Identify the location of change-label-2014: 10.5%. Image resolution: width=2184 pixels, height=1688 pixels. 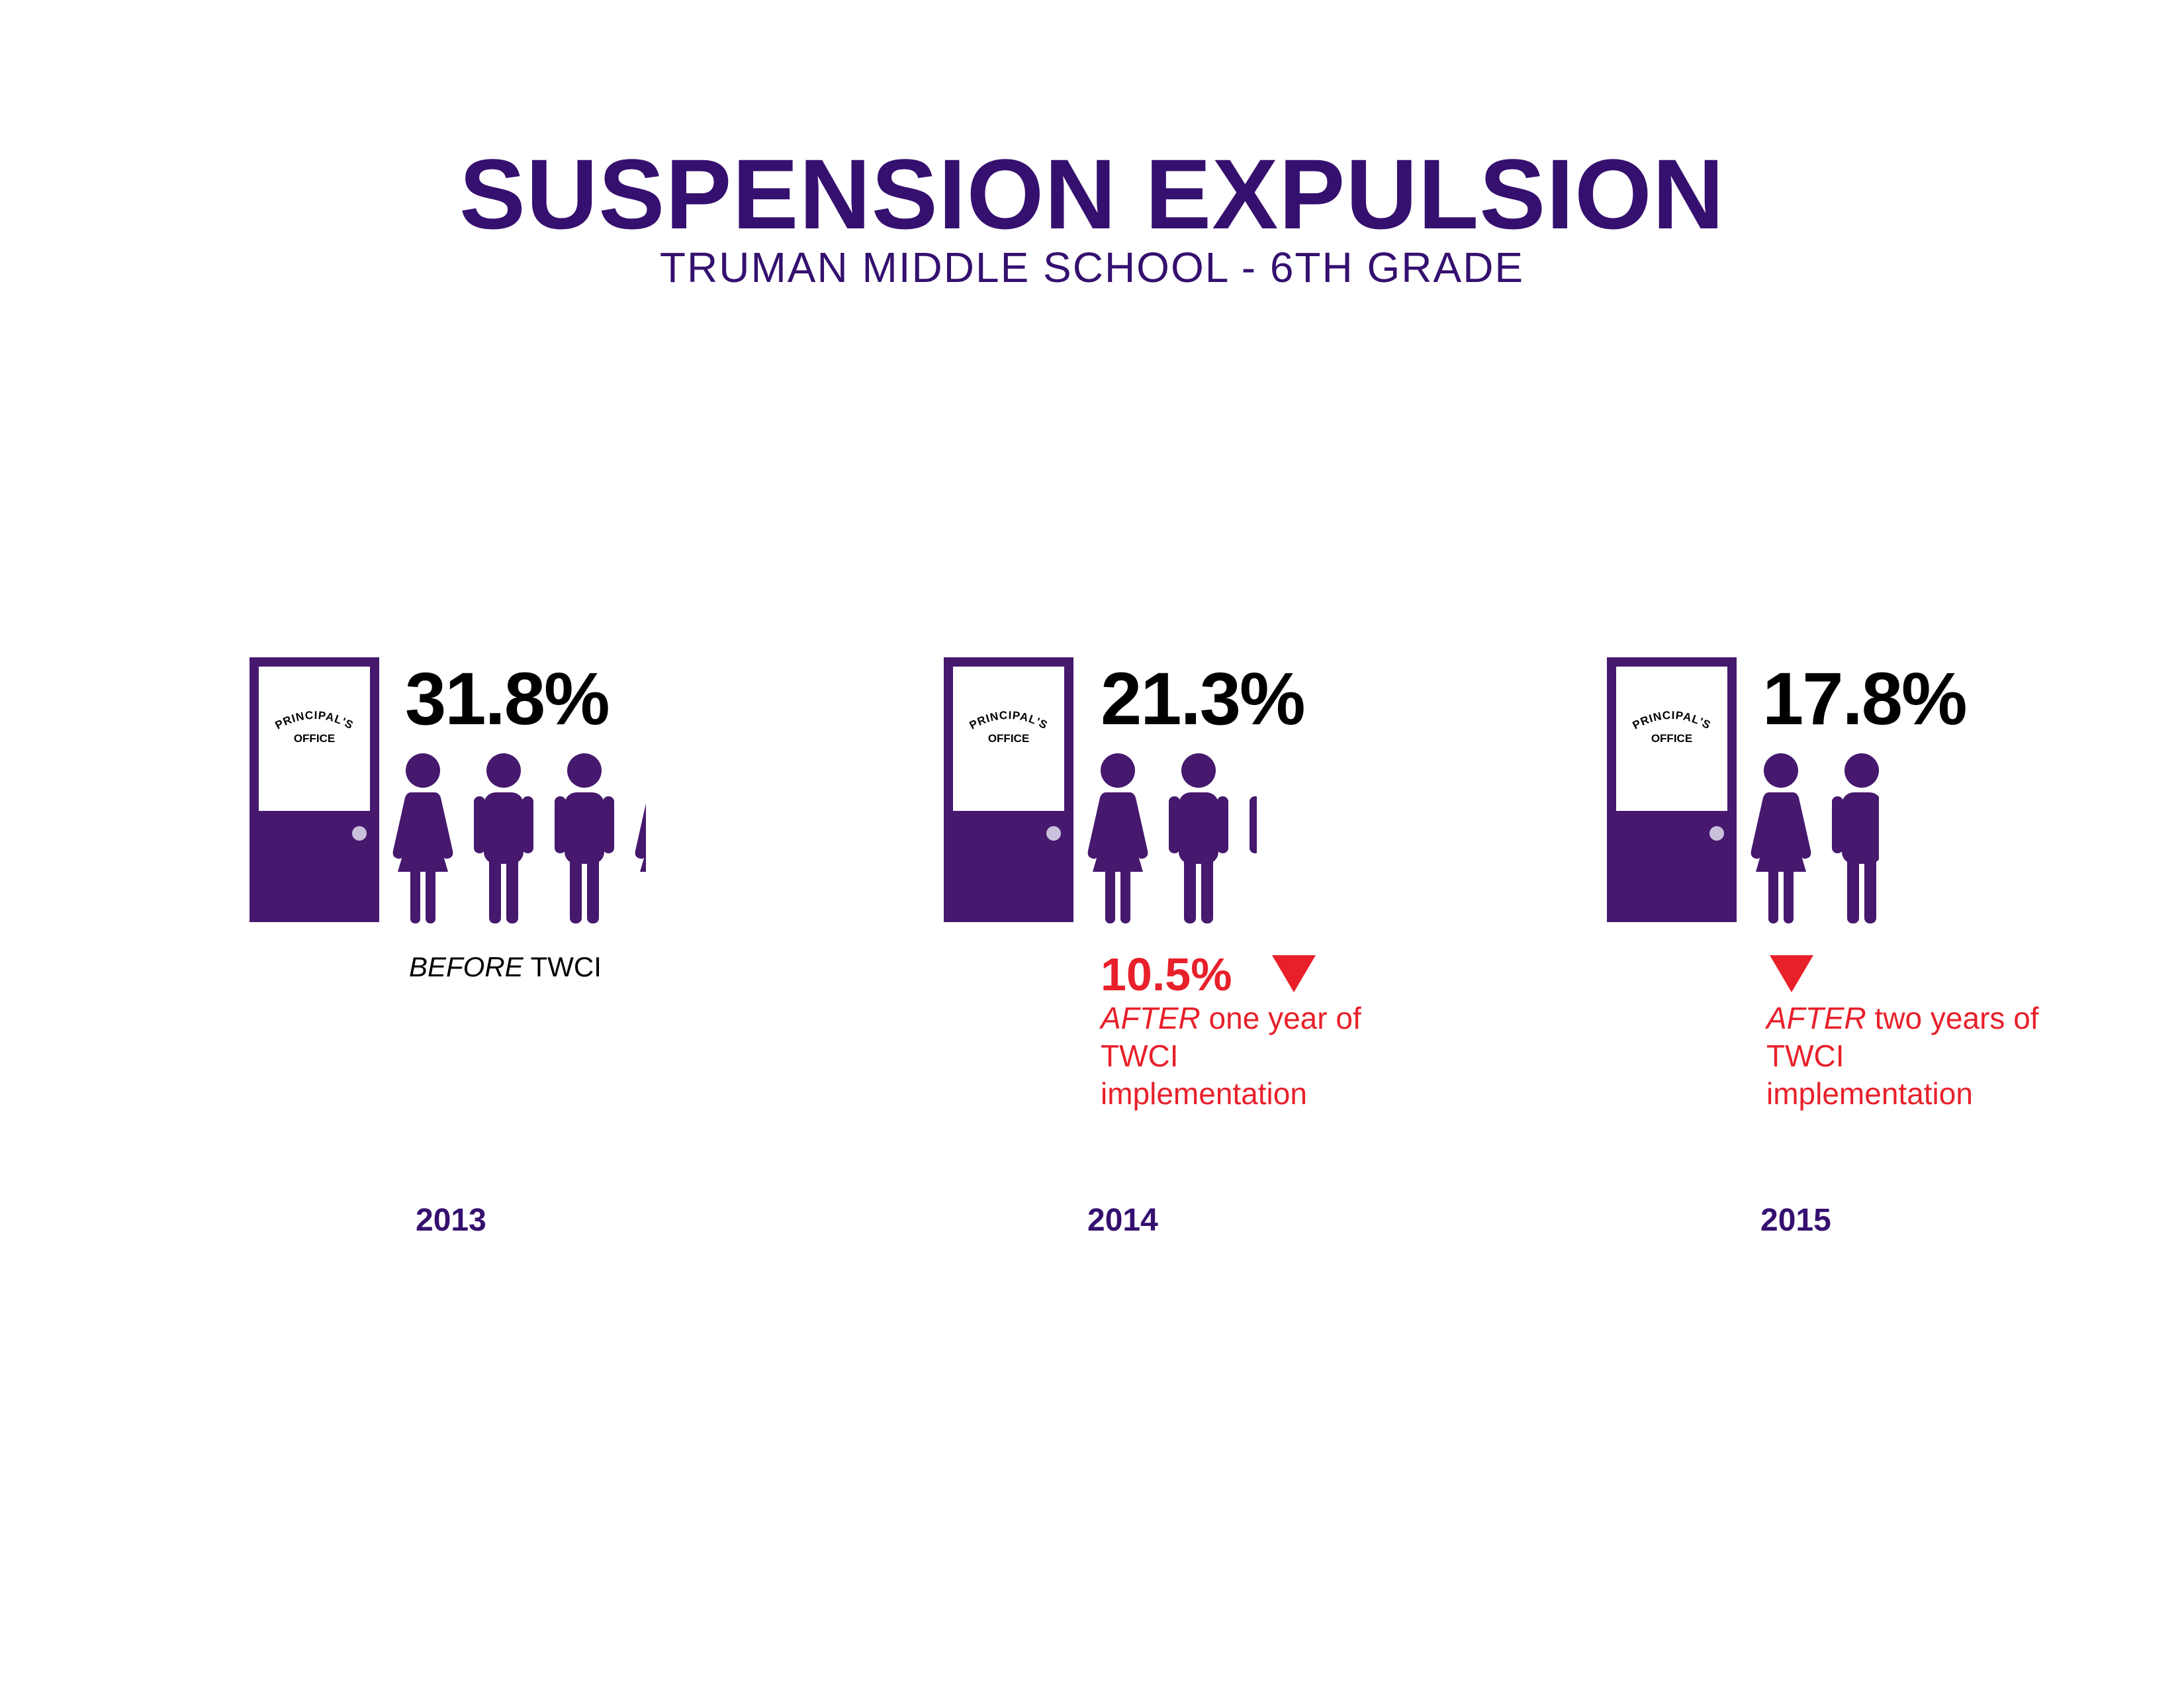
(1166, 974).